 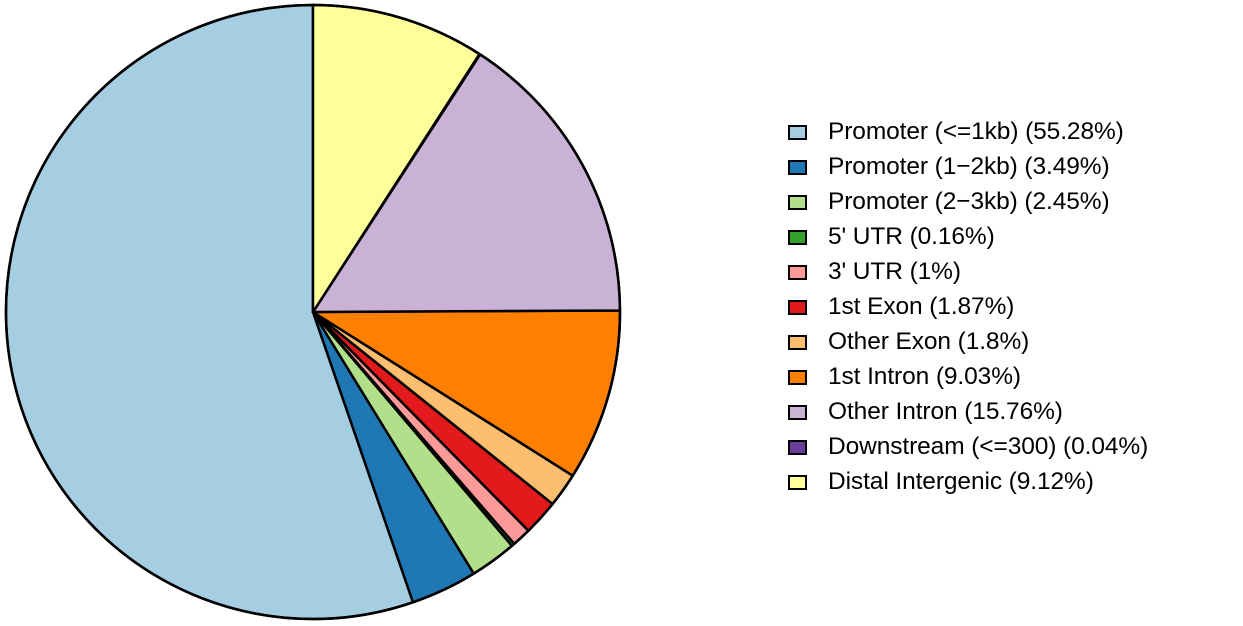 I want to click on legend-item: Distal Intergenic (9.12%), so click(x=1013, y=482).